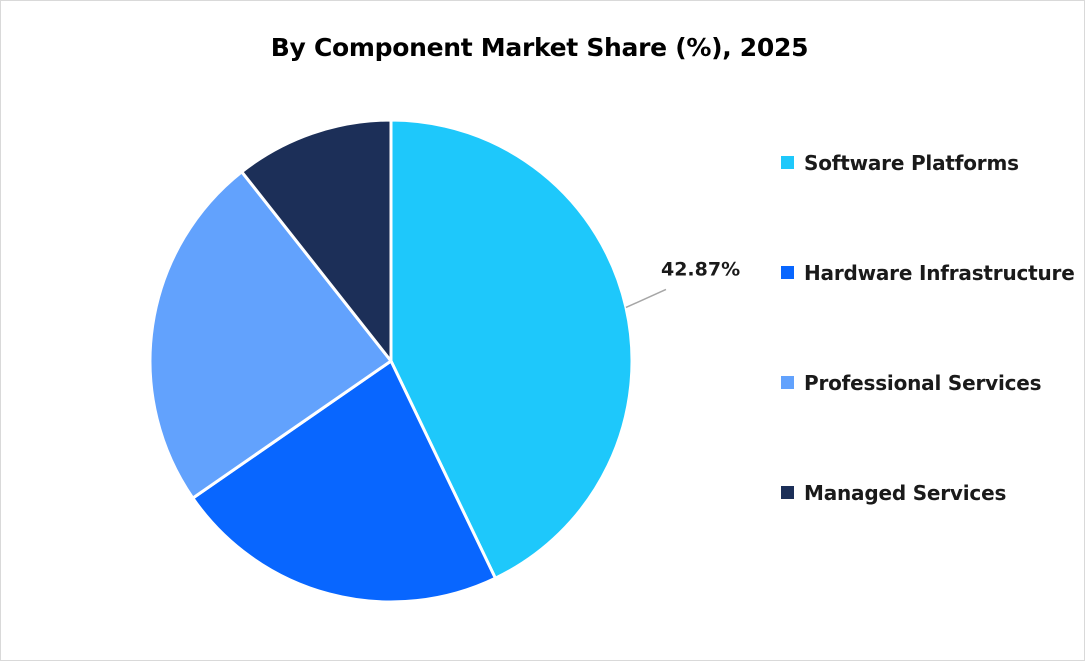 The image size is (1085, 661). Describe the element at coordinates (316, 240) in the screenshot. I see `pie-slice-managed-services` at that location.